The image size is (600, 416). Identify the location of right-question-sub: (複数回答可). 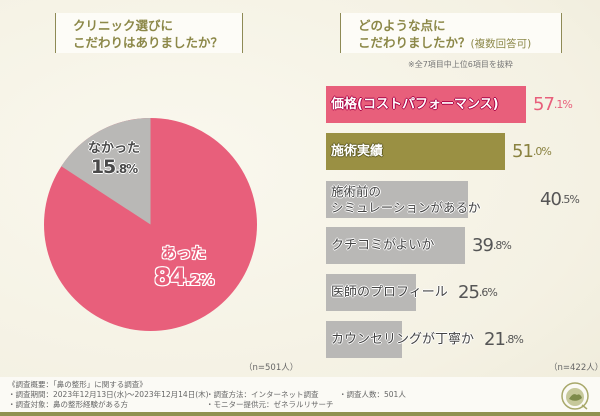
(501, 44).